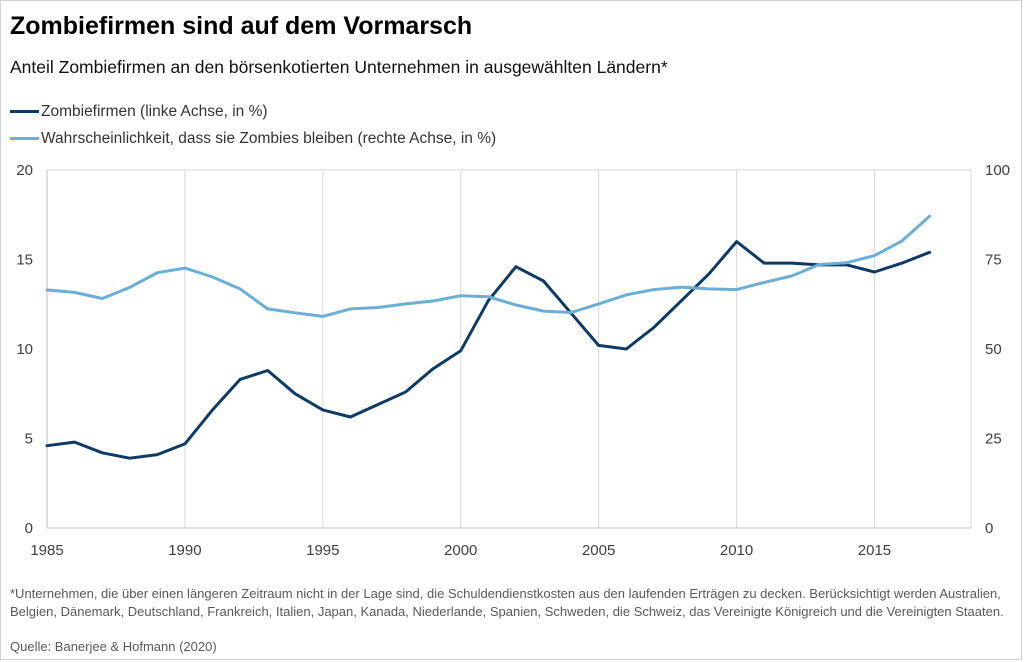 The width and height of the screenshot is (1024, 662). I want to click on x-tick-label: 1985, so click(46, 550).